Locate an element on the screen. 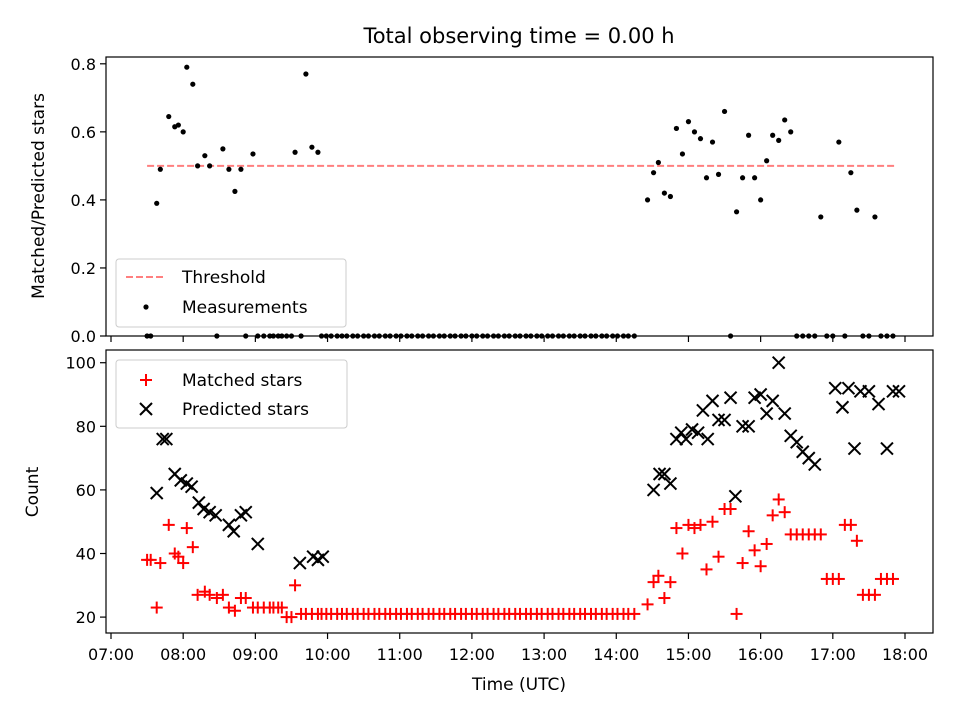 The image size is (960, 724). top-y-axis-label: Matched/Predicted stars is located at coordinates (39, 196).